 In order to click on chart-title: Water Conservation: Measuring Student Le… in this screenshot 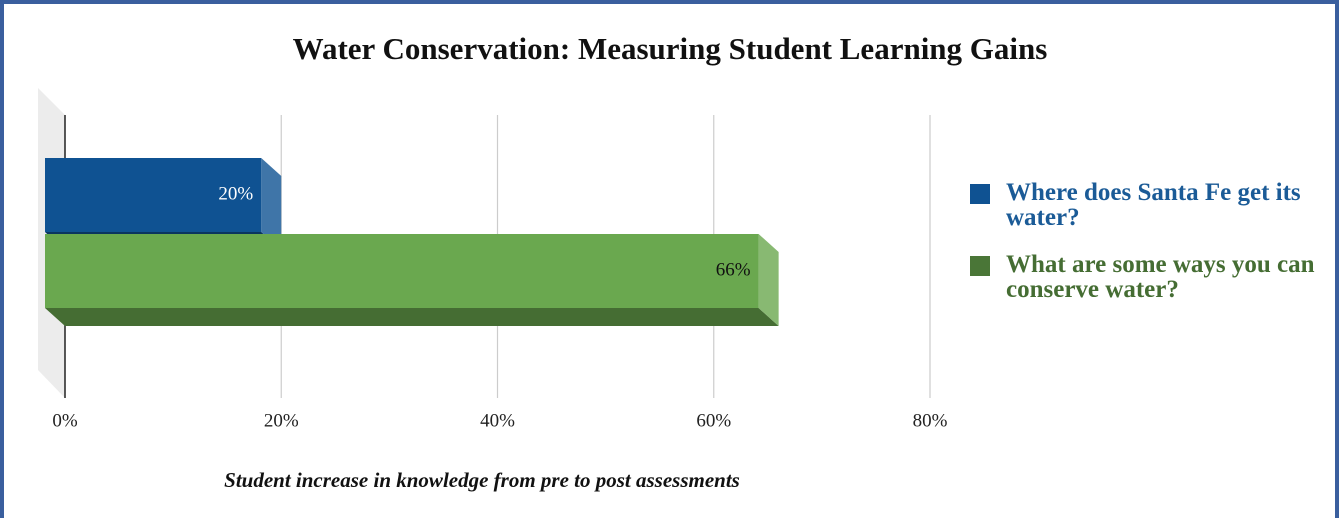, I will do `click(670, 48)`.